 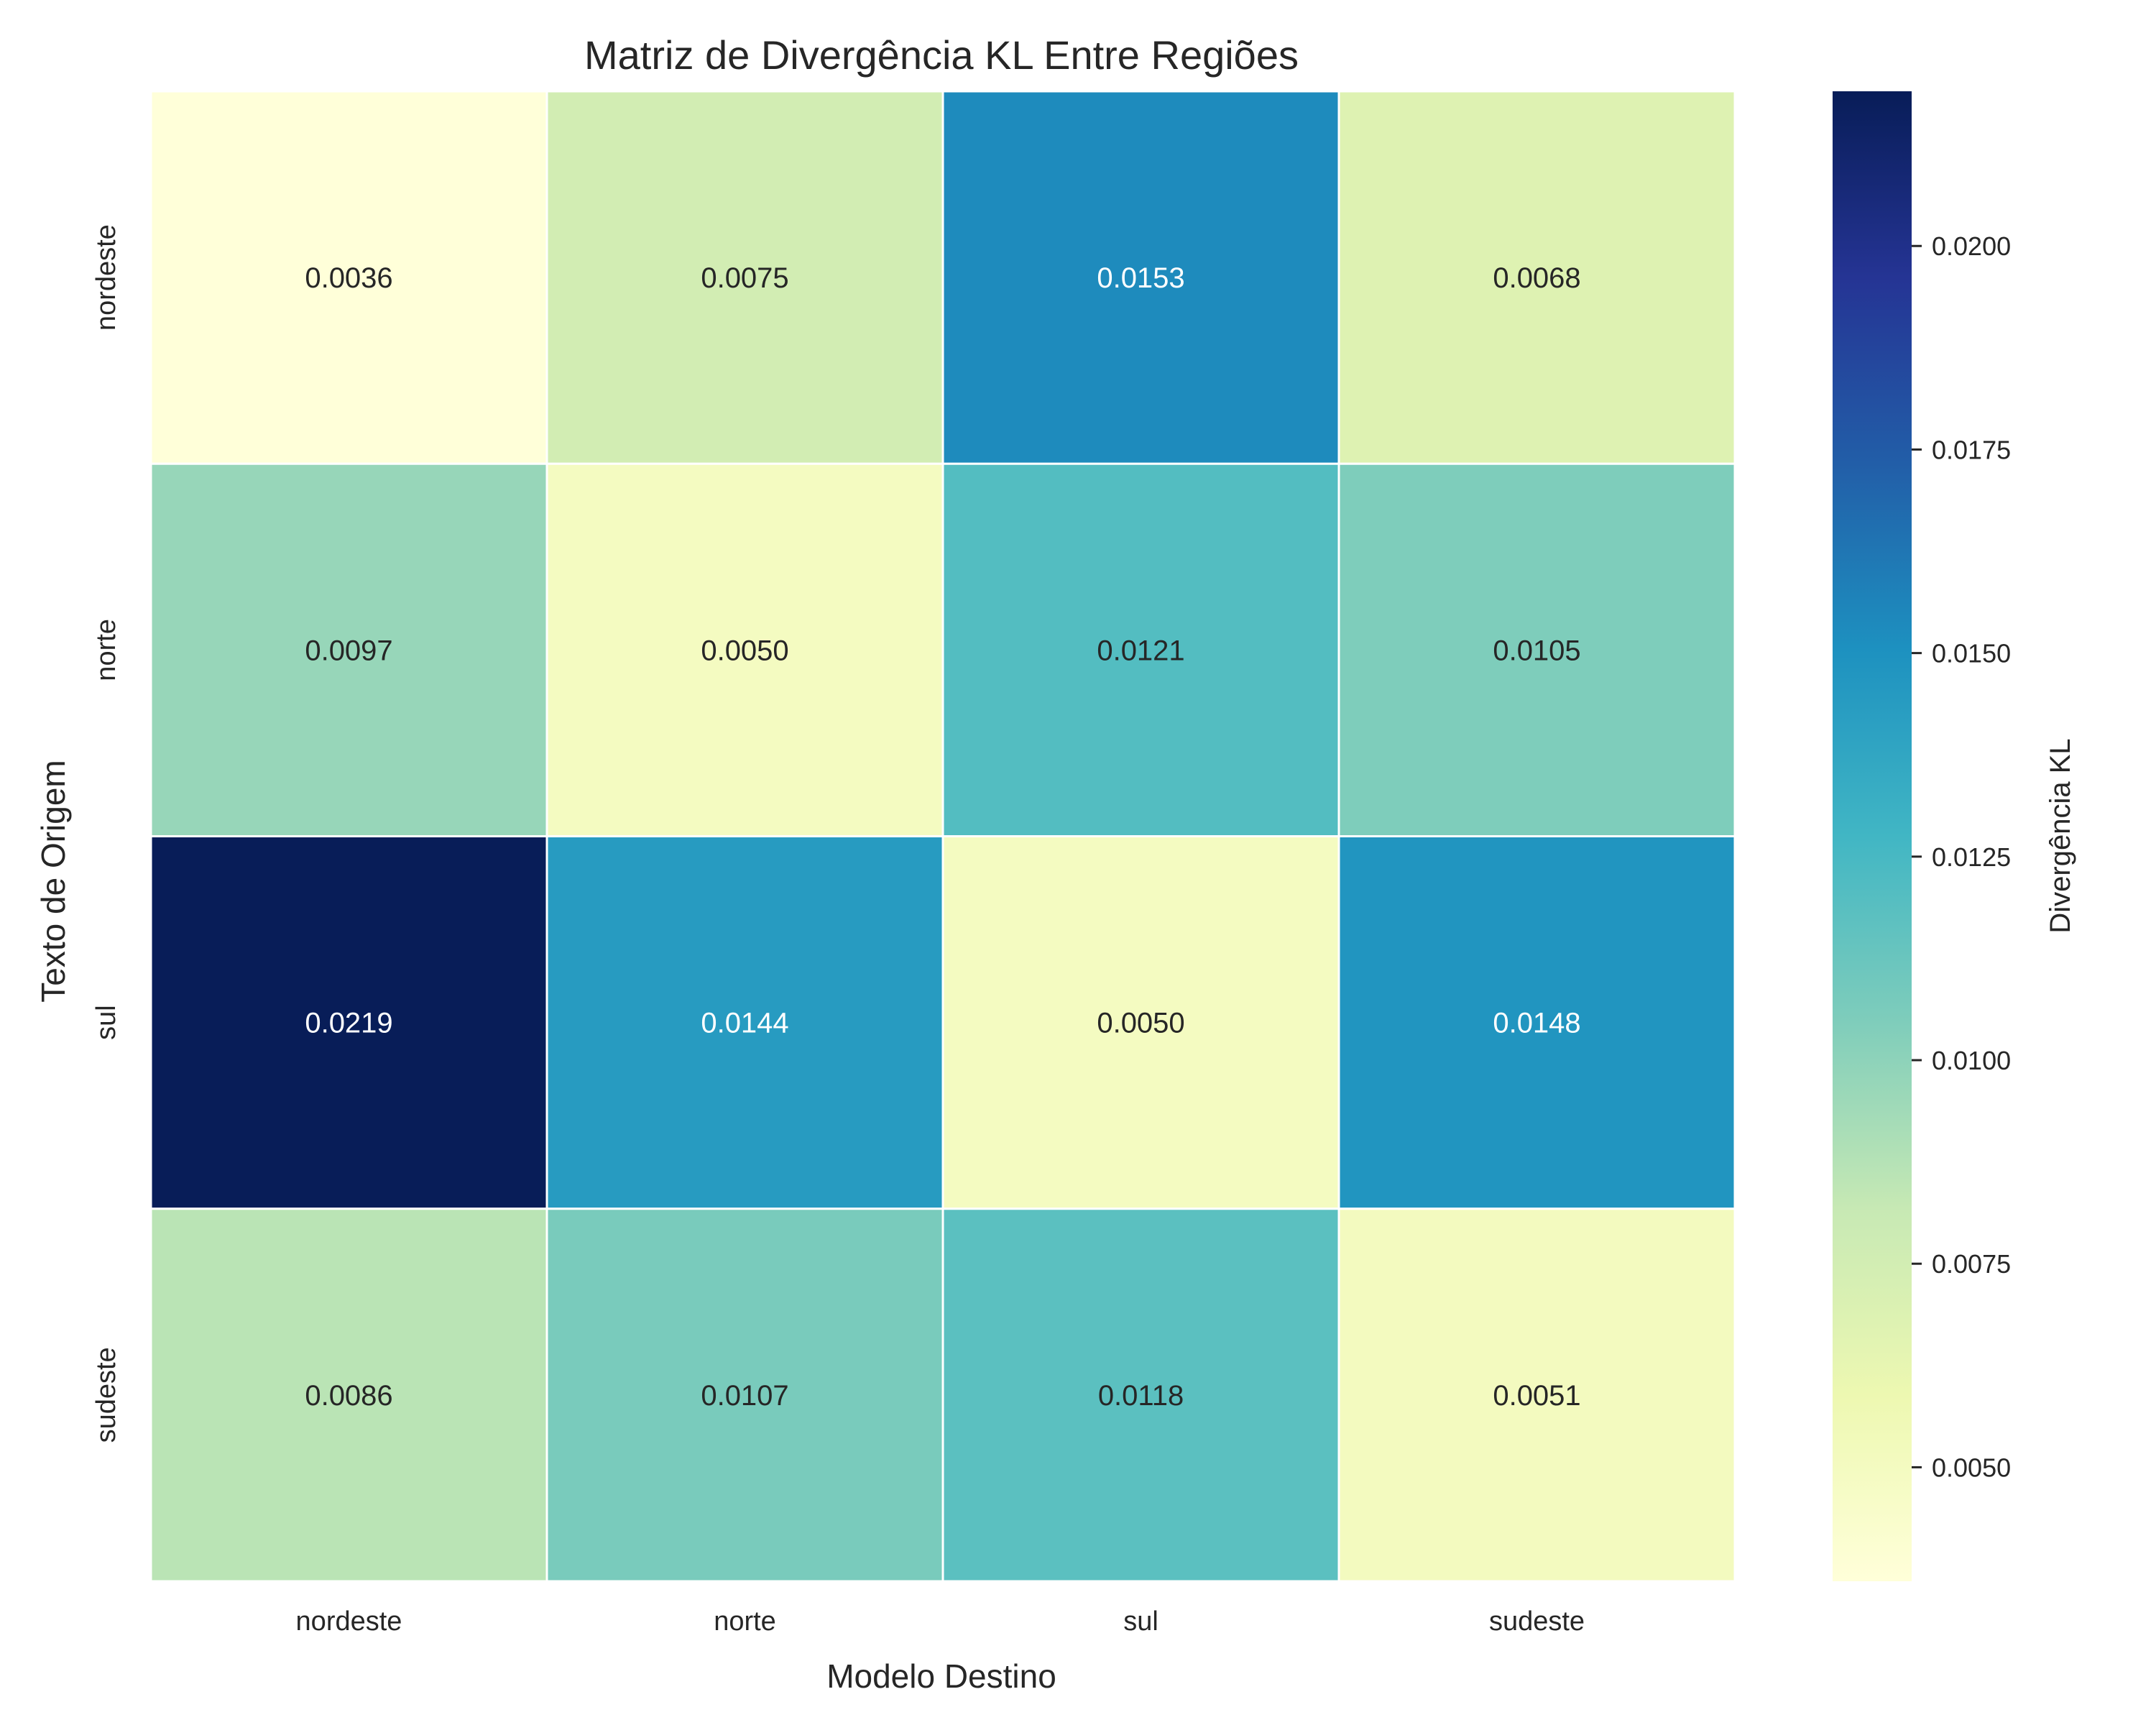 What do you see at coordinates (745, 1621) in the screenshot?
I see `x-tick-label: norte` at bounding box center [745, 1621].